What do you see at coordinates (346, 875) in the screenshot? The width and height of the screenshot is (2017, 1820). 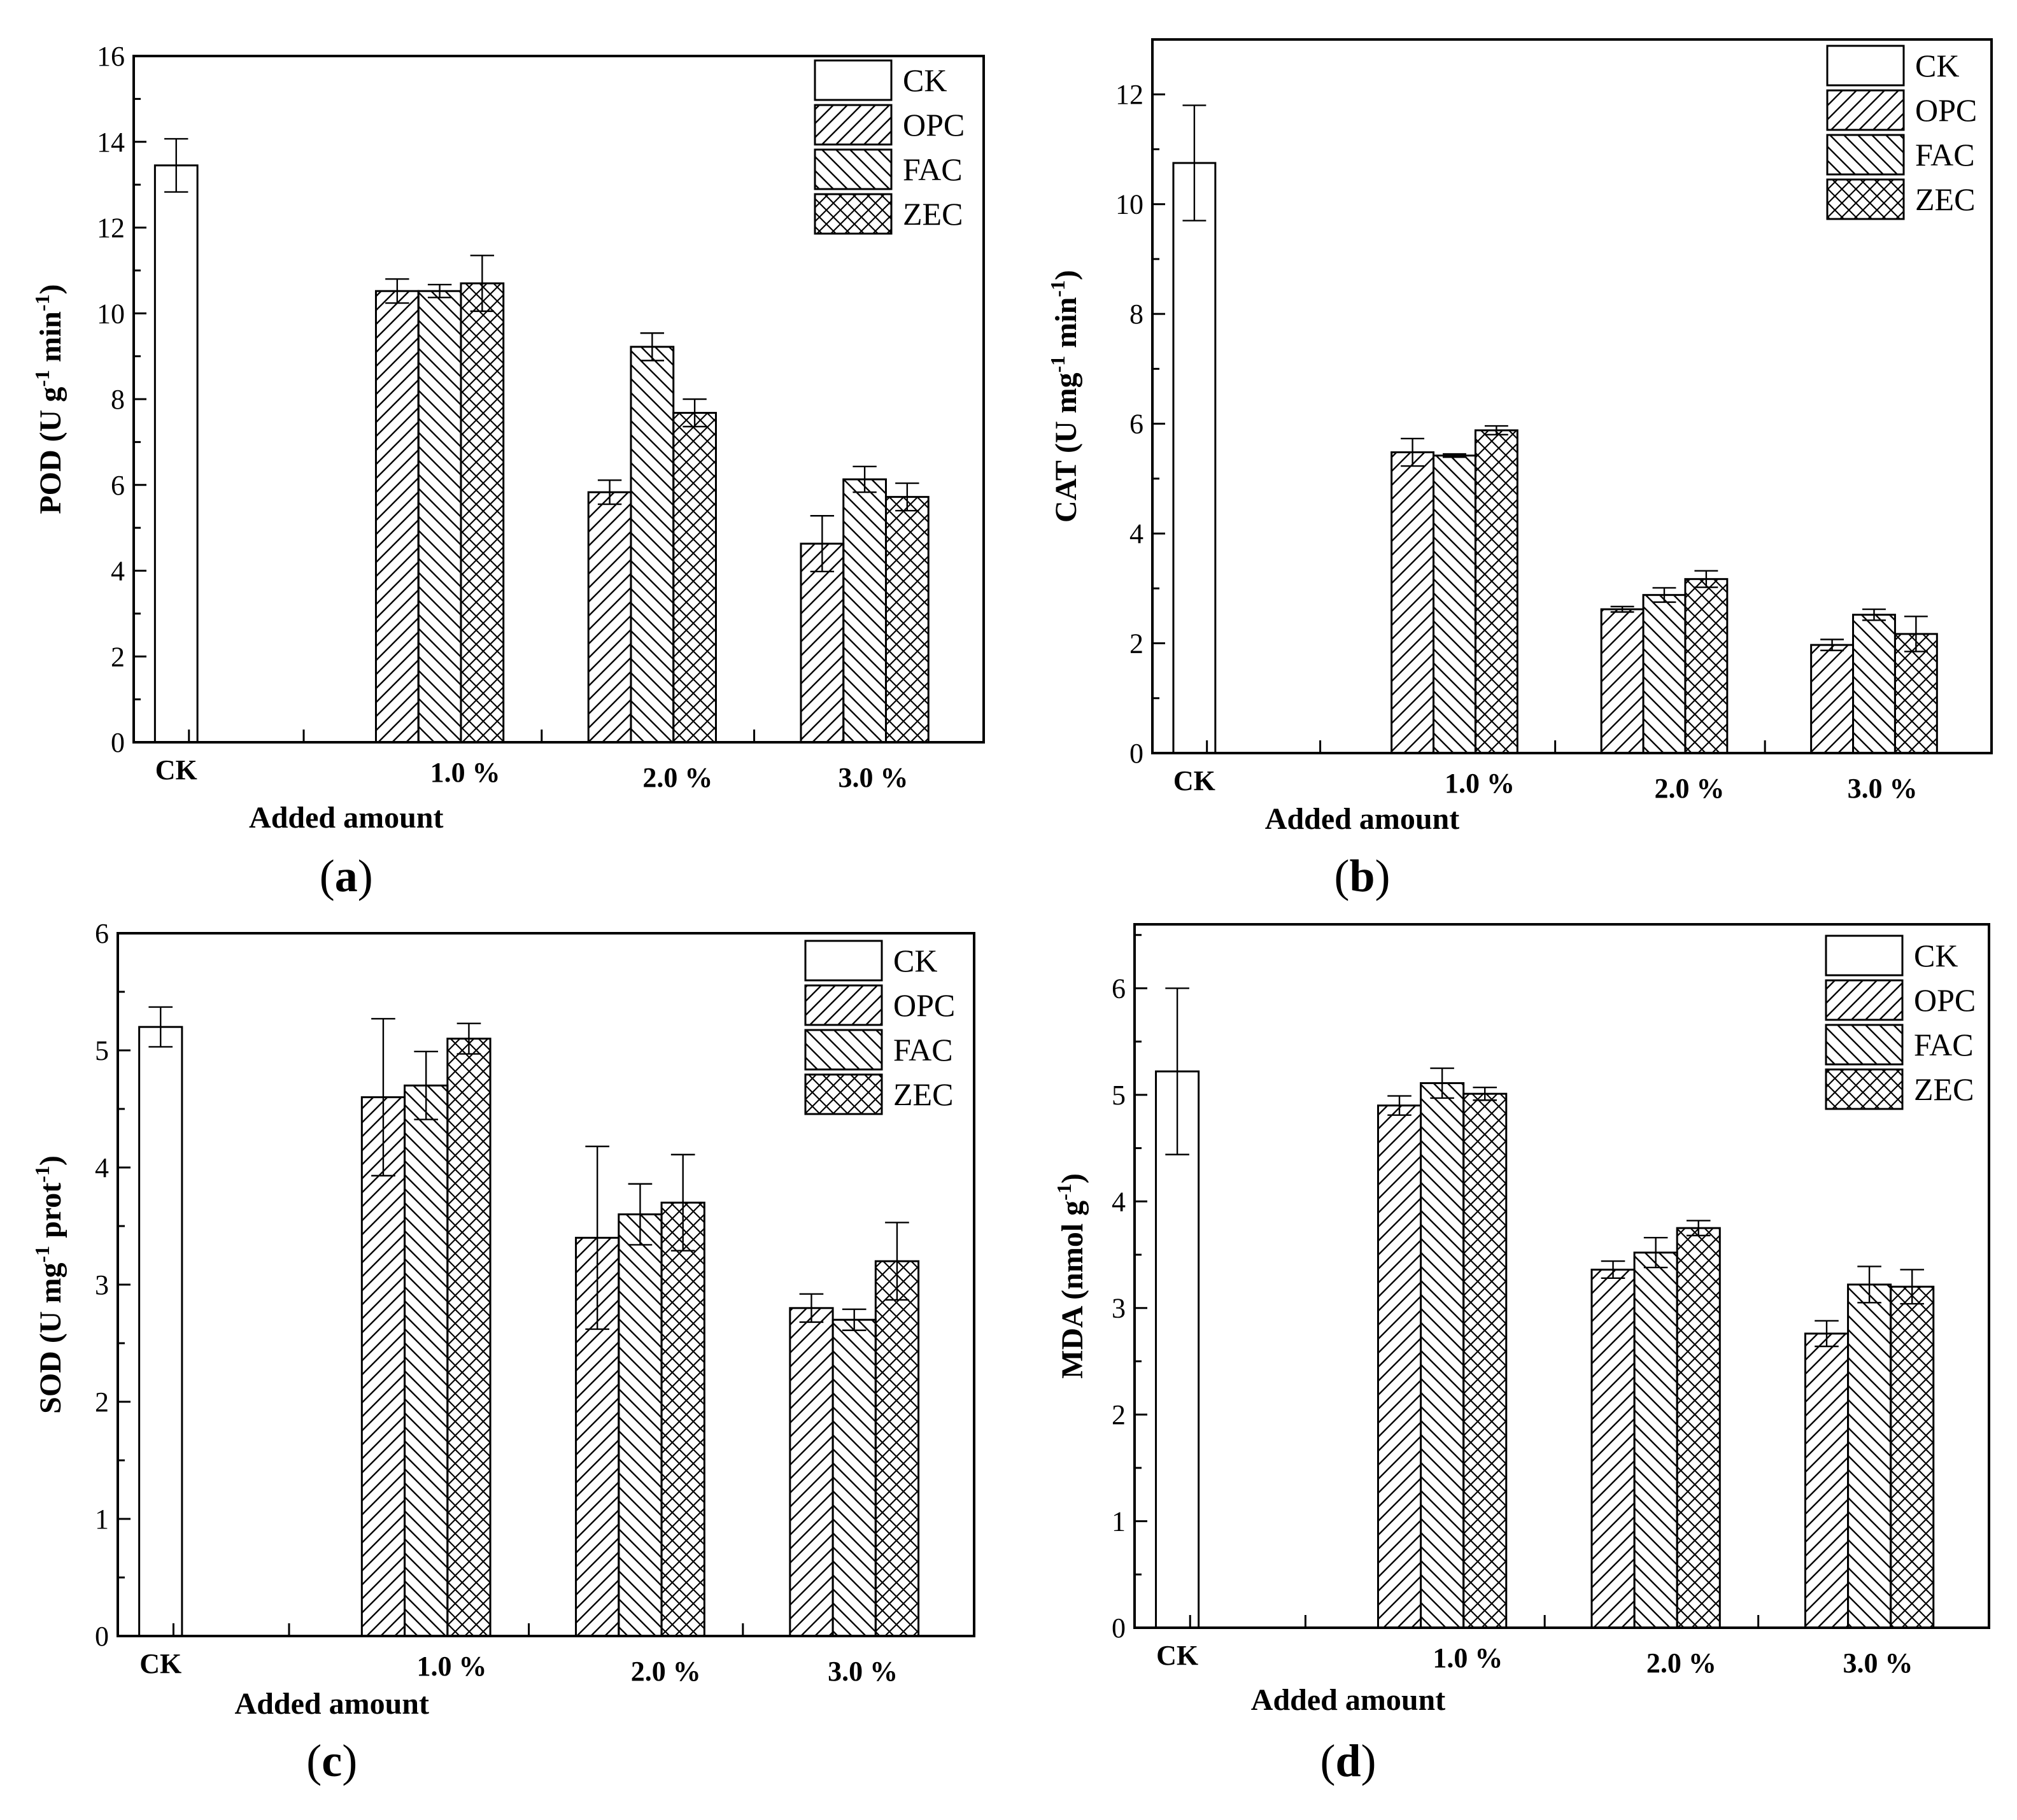 I see `panel-tag: (a)` at bounding box center [346, 875].